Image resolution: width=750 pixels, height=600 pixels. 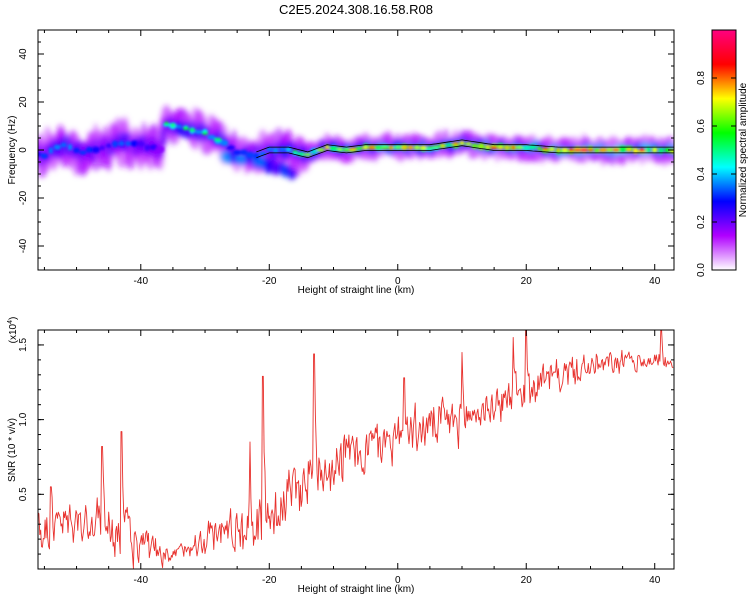 What do you see at coordinates (13, 330) in the screenshot?
I see `snr-y-multiplier: (x104)` at bounding box center [13, 330].